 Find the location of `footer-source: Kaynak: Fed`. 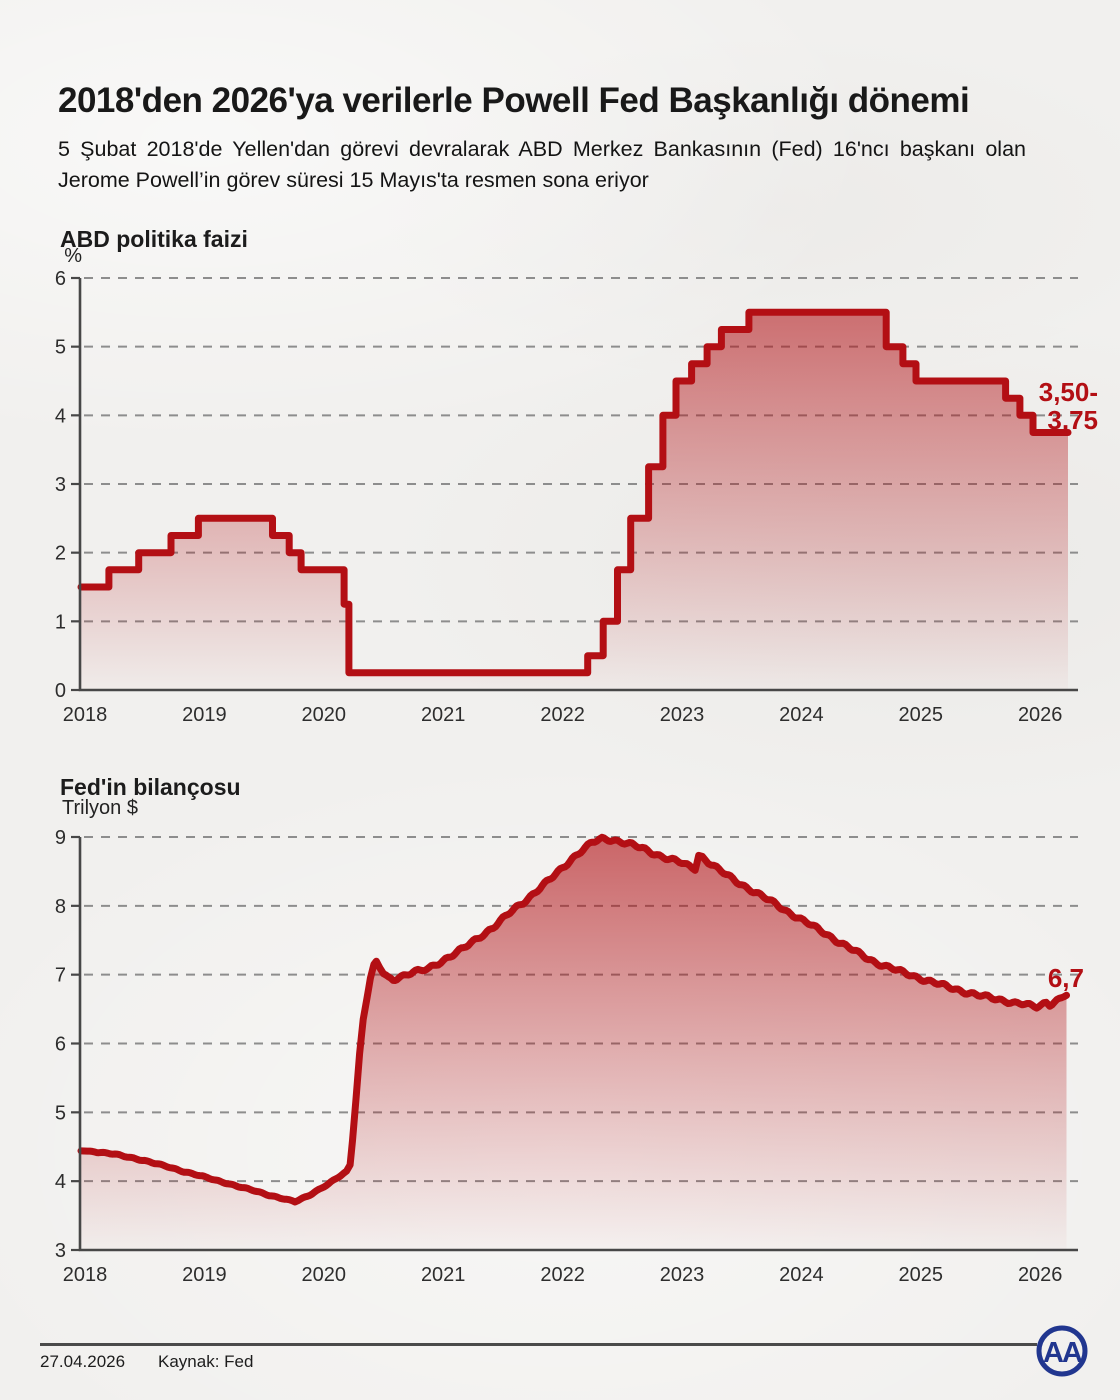

footer-source: Kaynak: Fed is located at coordinates (206, 1361).